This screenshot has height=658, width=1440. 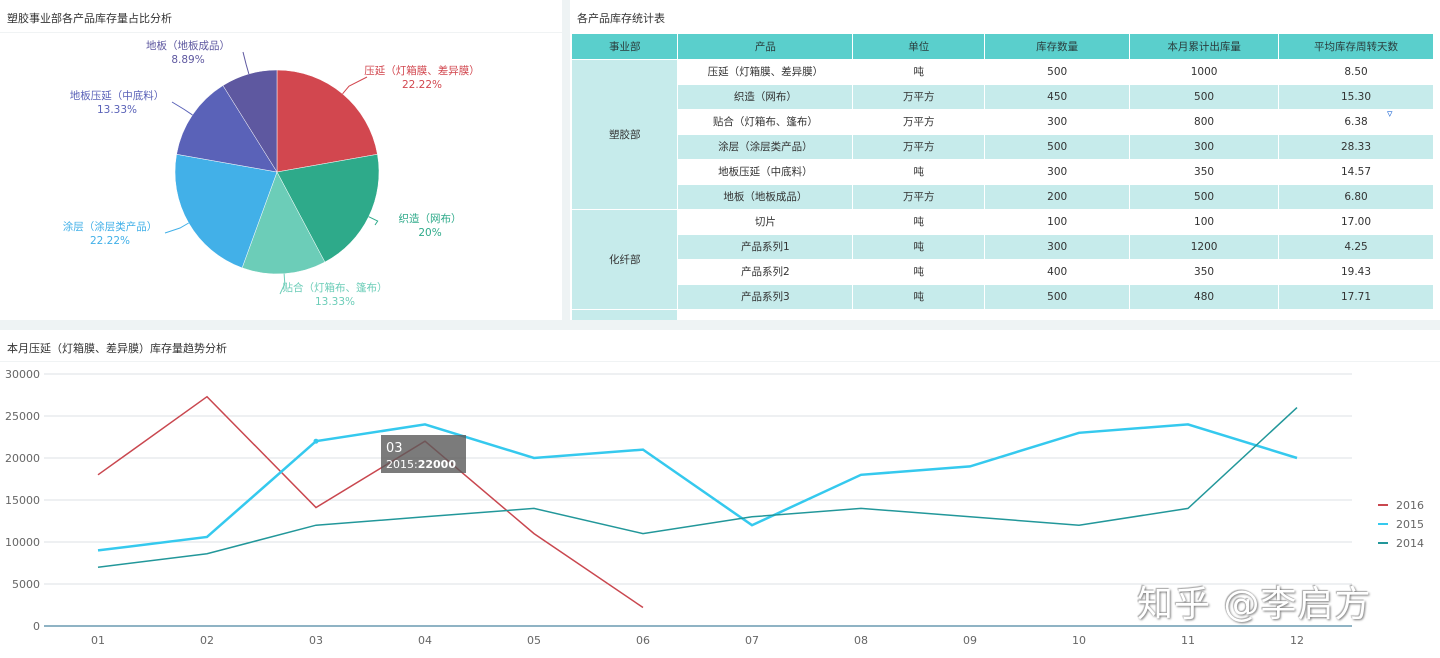 I want to click on x-tick-label: 08, so click(x=861, y=640).